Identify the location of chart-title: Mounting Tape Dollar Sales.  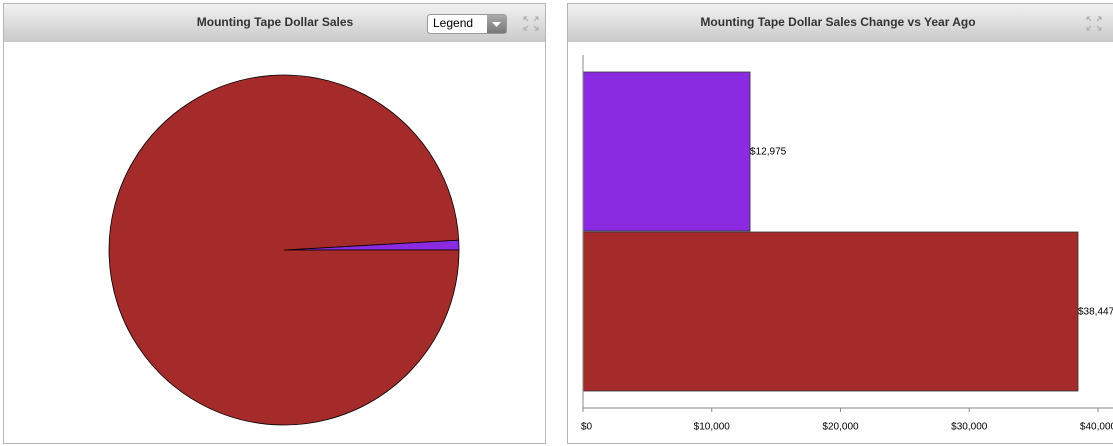
(275, 22).